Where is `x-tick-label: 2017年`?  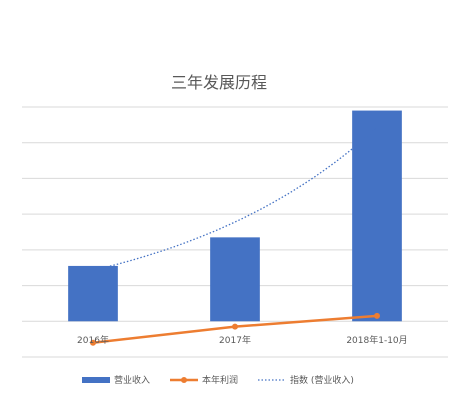
x-tick-label: 2017年 is located at coordinates (235, 340).